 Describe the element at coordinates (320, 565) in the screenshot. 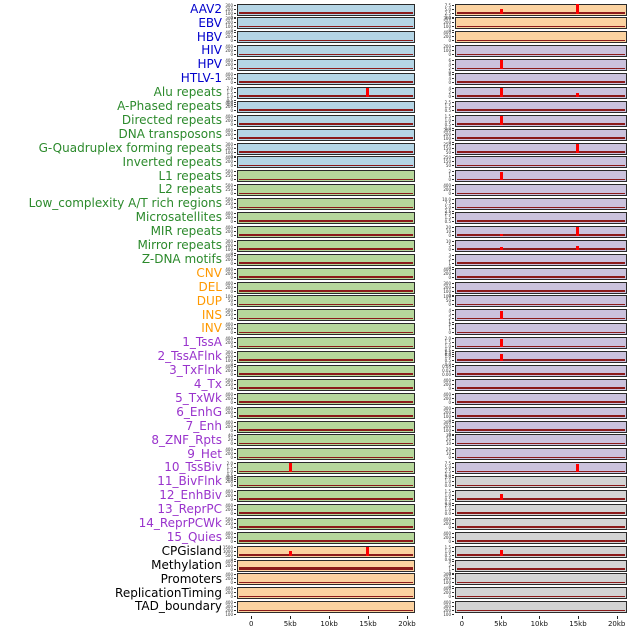

I see `track-plot-left-methylation: 400 200 0` at that location.